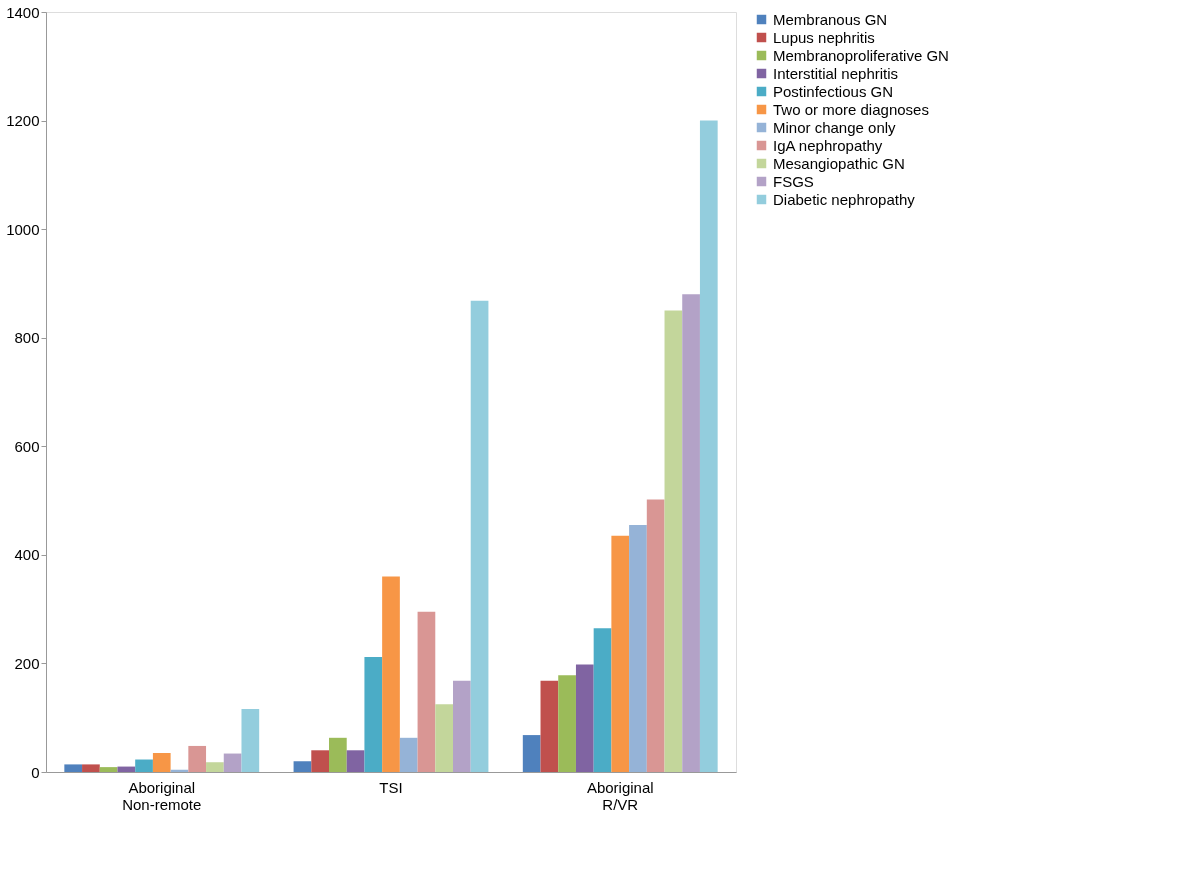  I want to click on y-tick-label: 600, so click(27, 446).